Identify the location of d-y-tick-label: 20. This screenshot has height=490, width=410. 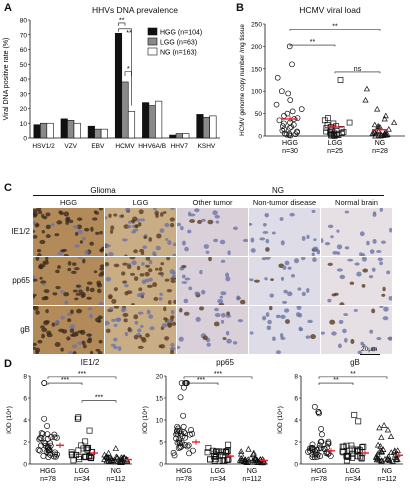
(160, 377).